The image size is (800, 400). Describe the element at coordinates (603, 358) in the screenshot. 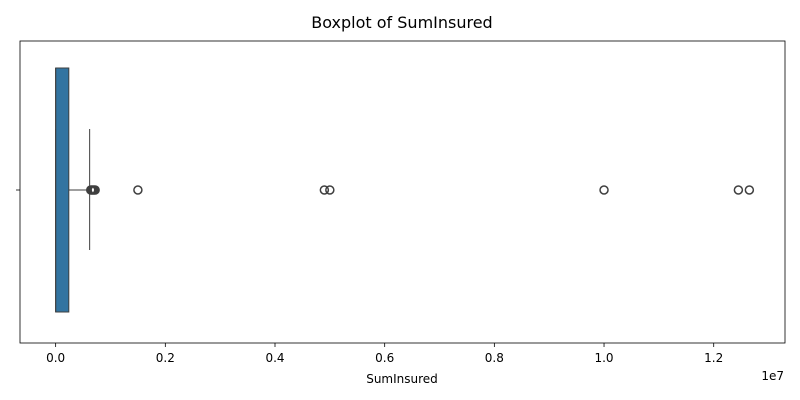

I see `x-tick-label: 1.0` at that location.